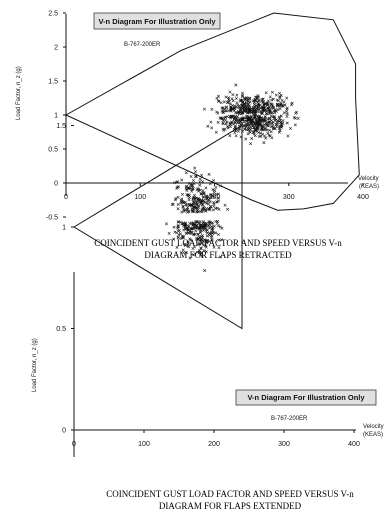 The height and width of the screenshot is (521, 389). Describe the element at coordinates (289, 419) in the screenshot. I see `chart-subtitle: B-767-200ER` at that location.